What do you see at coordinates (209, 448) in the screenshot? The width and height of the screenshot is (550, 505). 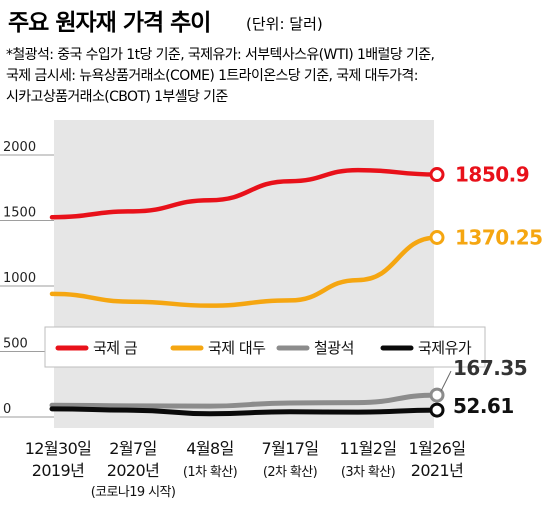 I see `x-tick-label: 4월8일` at bounding box center [209, 448].